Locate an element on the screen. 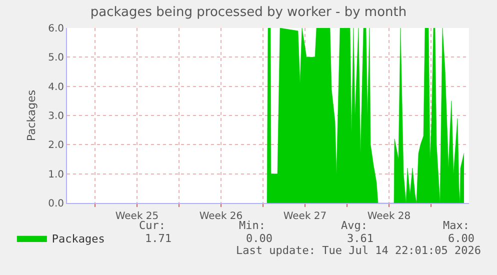 Image resolution: width=497 pixels, height=275 pixels. text: 0.00 is located at coordinates (259, 238).